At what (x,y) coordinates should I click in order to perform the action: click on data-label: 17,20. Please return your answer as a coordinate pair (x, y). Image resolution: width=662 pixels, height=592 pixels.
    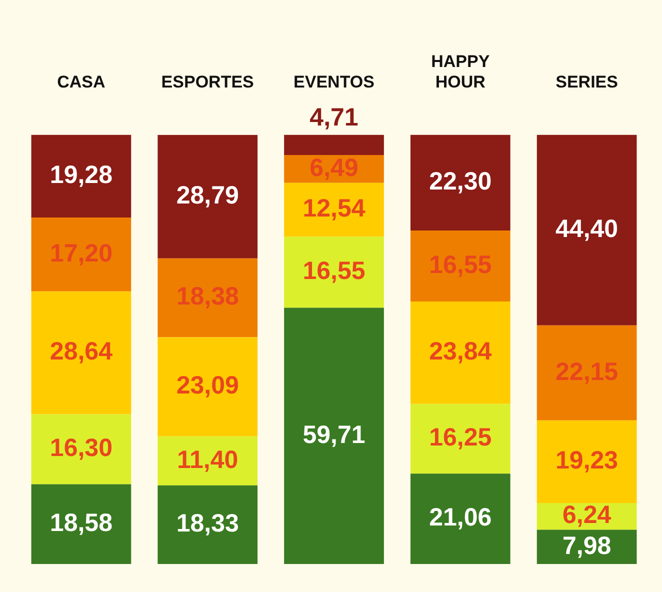
    Looking at the image, I should click on (81, 253).